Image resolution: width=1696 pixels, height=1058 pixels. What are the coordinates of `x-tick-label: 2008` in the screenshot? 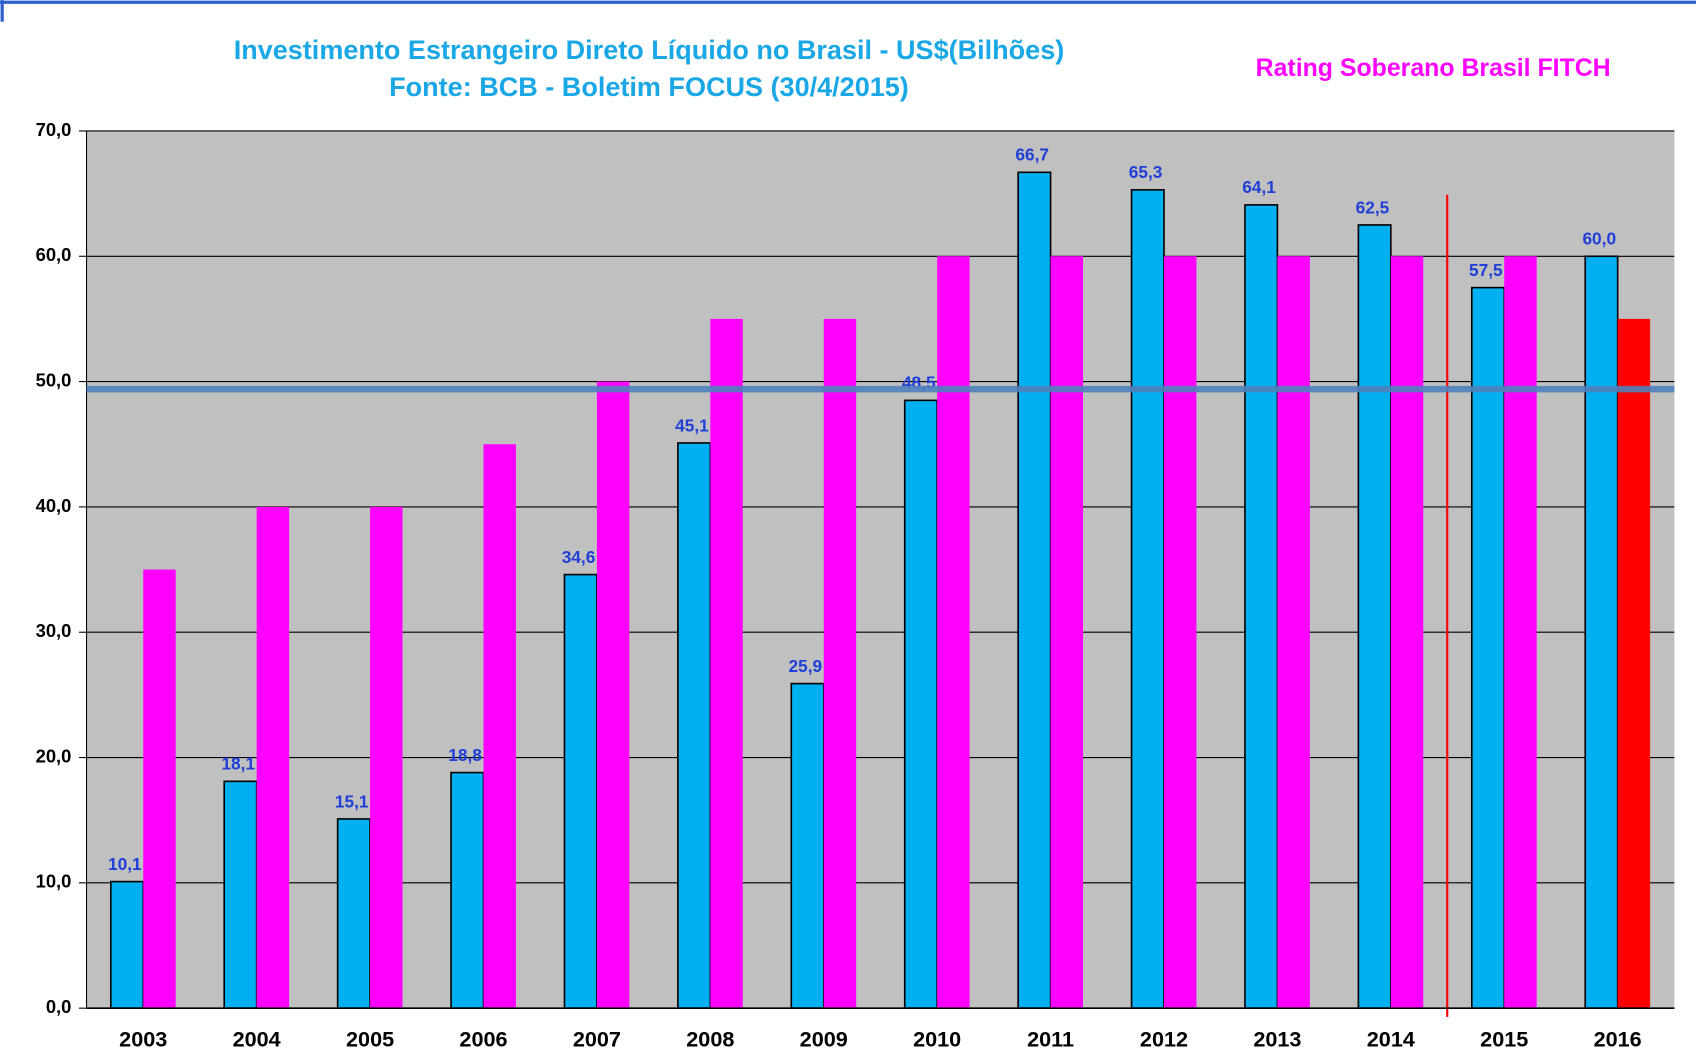 It's located at (710, 1038).